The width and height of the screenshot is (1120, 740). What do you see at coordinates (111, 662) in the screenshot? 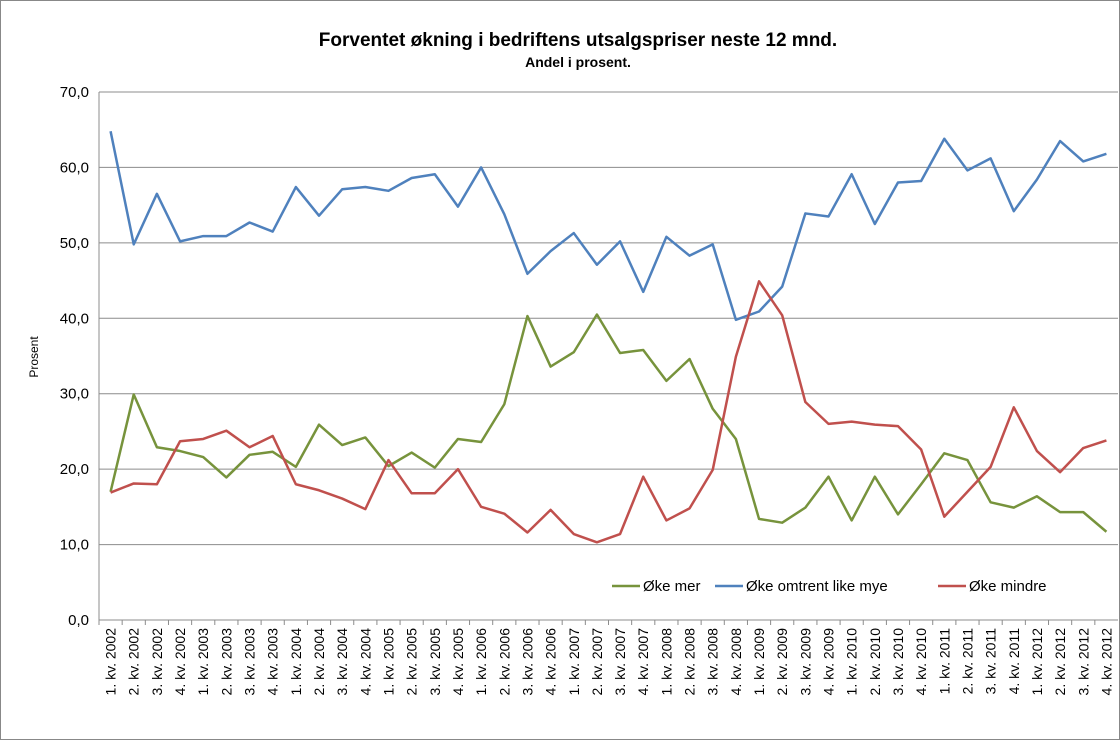
I see `x-tick-label: 1. kv. 2002` at bounding box center [111, 662].